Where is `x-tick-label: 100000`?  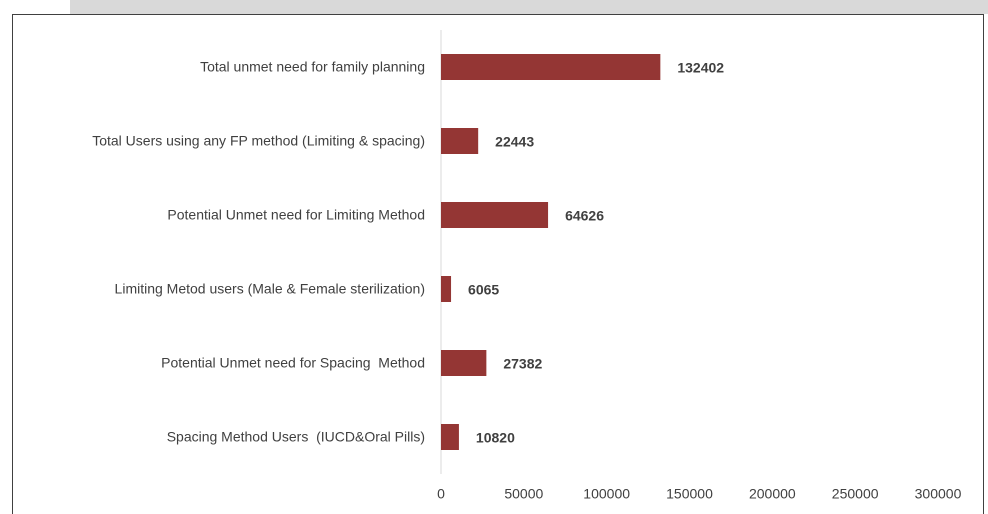
x-tick-label: 100000 is located at coordinates (606, 494).